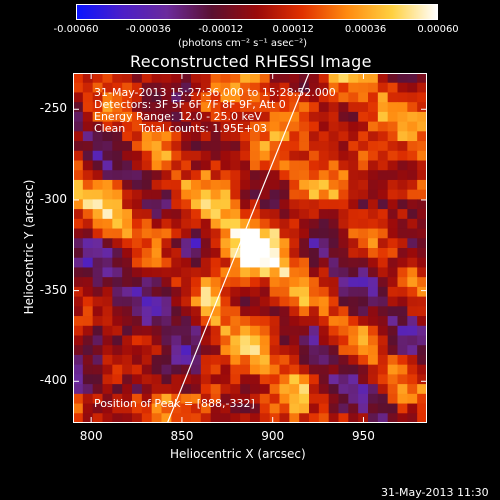 Image resolution: width=500 pixels, height=500 pixels. Describe the element at coordinates (363, 436) in the screenshot. I see `x-tick-label: 950` at that location.